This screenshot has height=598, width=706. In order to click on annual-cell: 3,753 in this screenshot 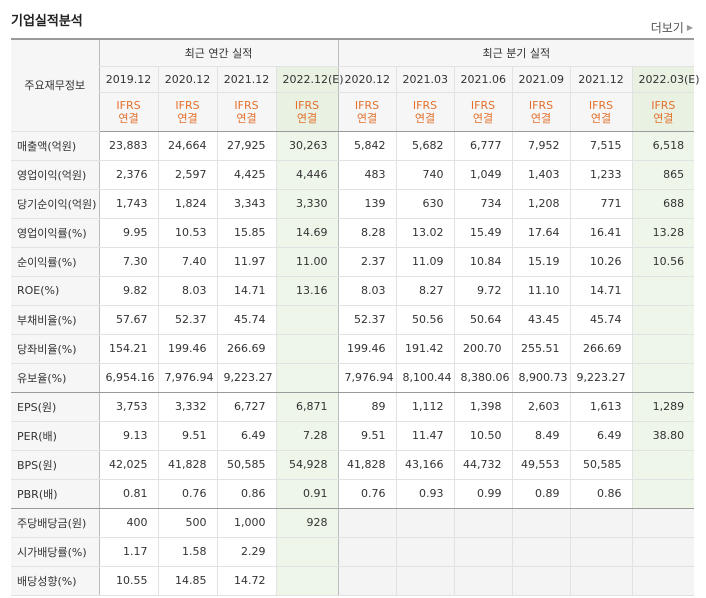, I will do `click(128, 407)`.